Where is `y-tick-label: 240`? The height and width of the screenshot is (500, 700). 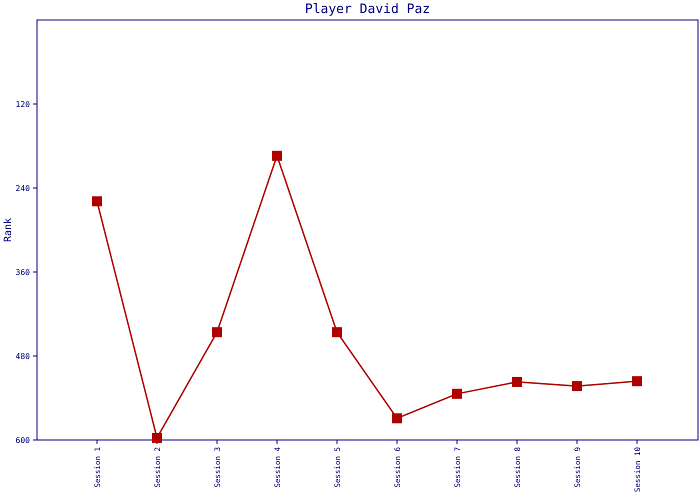
y-tick-label: 240 is located at coordinates (23, 188).